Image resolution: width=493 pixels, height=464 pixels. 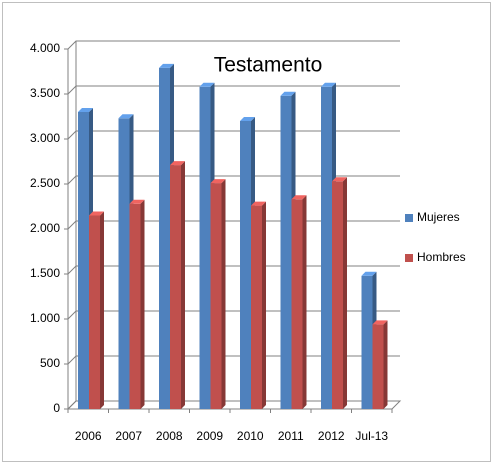 What do you see at coordinates (88, 436) in the screenshot?
I see `x-tick-label: 2006` at bounding box center [88, 436].